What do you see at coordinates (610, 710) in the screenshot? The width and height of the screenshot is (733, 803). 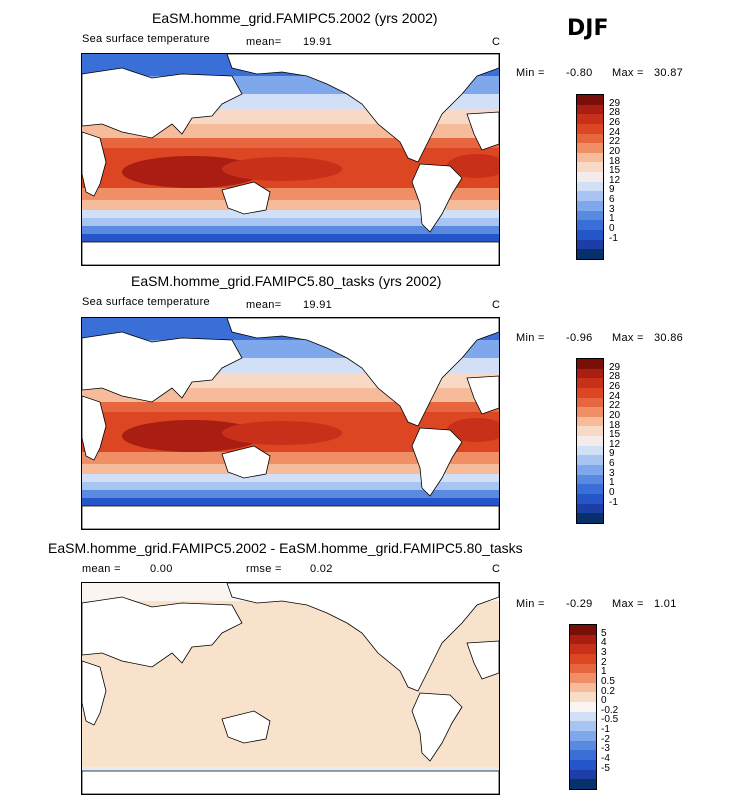 I see `colorbar-tick-label: -0.2` at bounding box center [610, 710].